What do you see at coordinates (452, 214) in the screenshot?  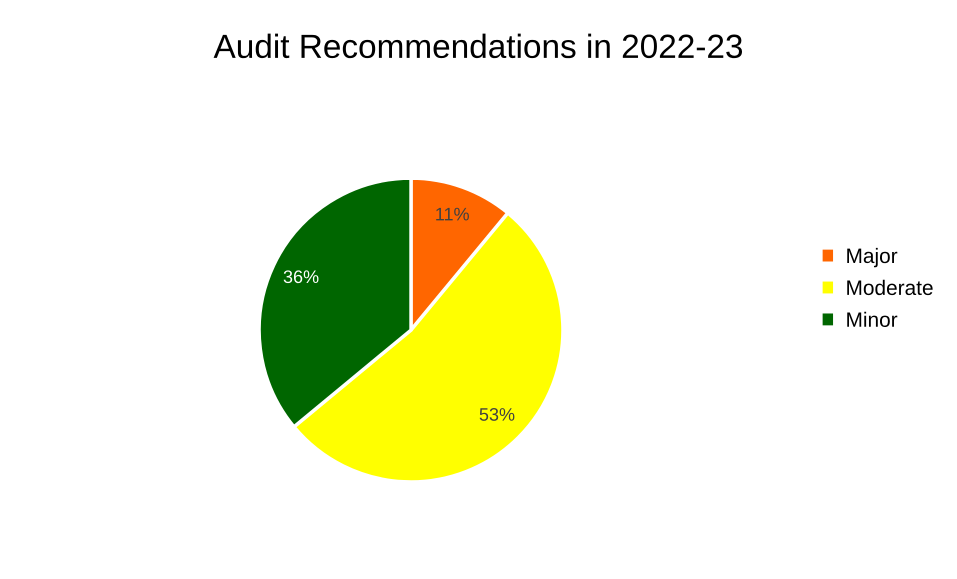 I see `data-label: 11%` at bounding box center [452, 214].